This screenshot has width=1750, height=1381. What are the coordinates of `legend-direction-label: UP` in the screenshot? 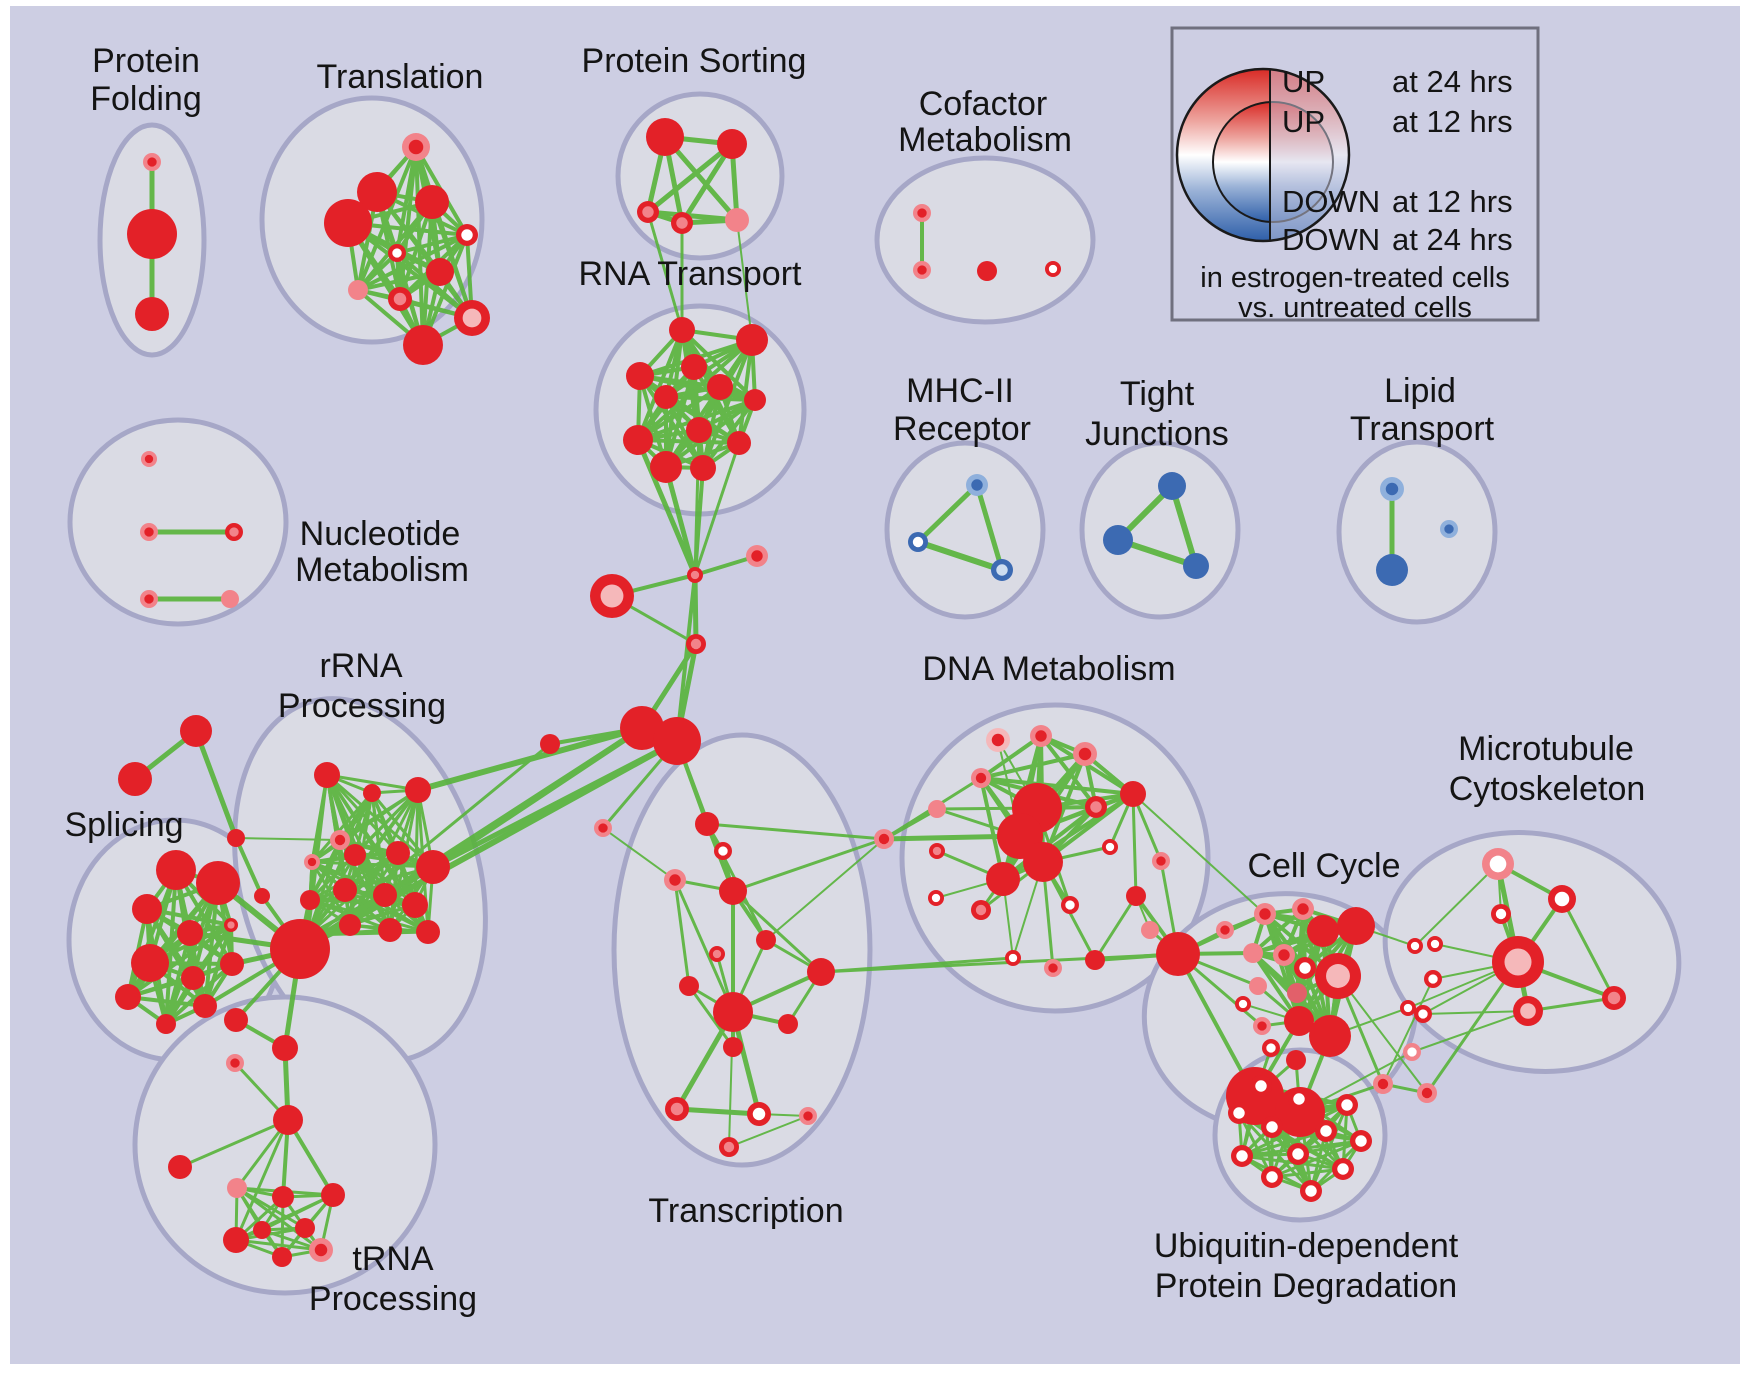 It's located at (1303, 121).